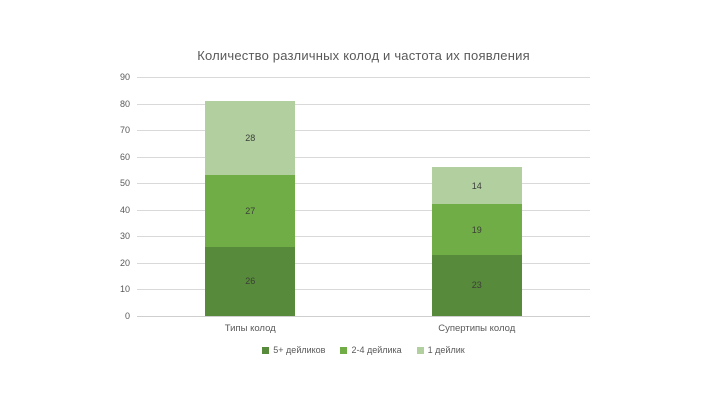  Describe the element at coordinates (124, 103) in the screenshot. I see `y-tick-label: 80` at that location.